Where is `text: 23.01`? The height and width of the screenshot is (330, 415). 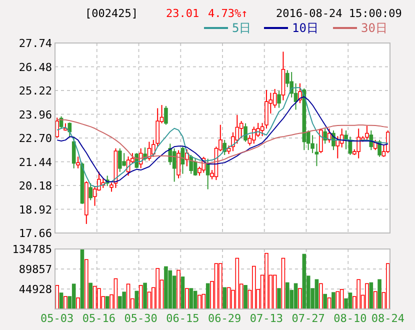
text: 23.01 is located at coordinates (183, 13).